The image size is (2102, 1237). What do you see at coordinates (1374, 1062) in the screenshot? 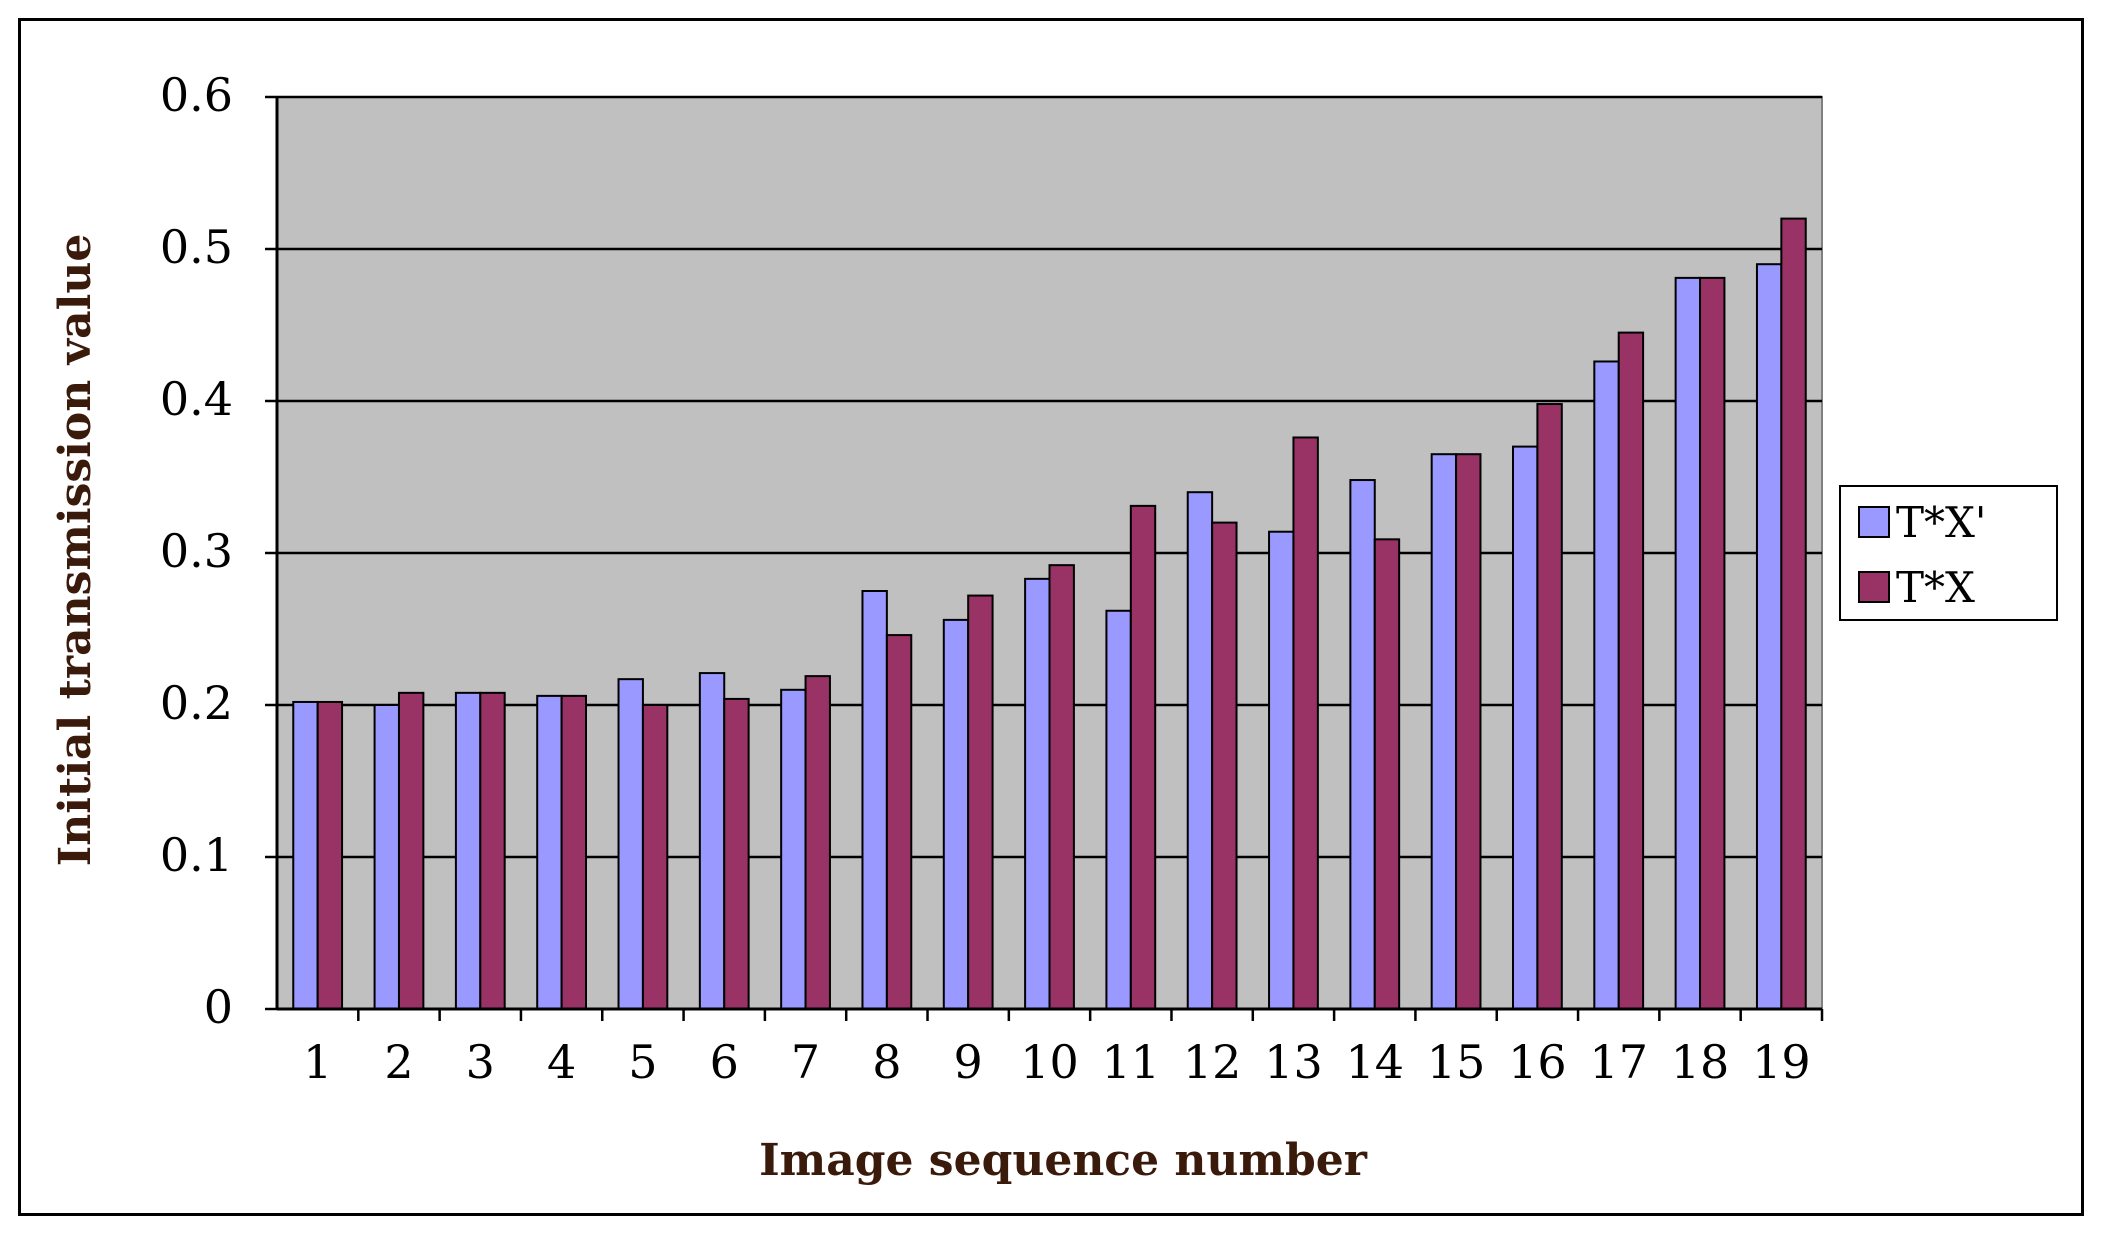
I see `x-tick-label: 14` at bounding box center [1374, 1062].